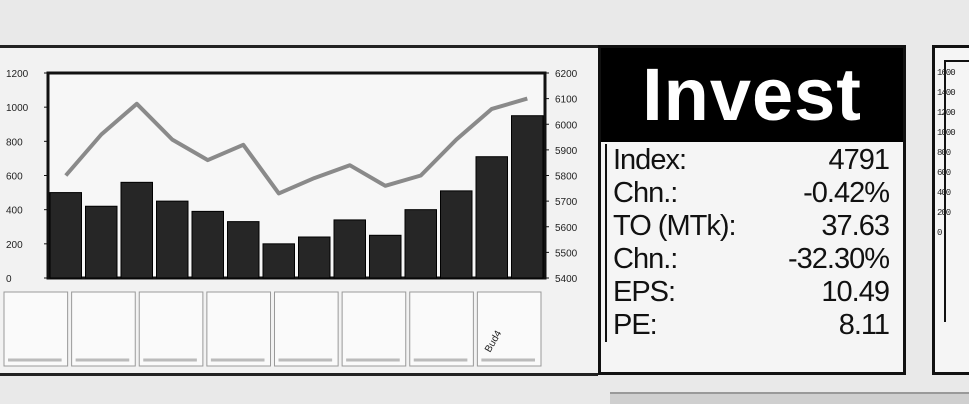 The width and height of the screenshot is (969, 404). What do you see at coordinates (944, 153) in the screenshot?
I see `secondary-axis-tick-label: 800` at bounding box center [944, 153].